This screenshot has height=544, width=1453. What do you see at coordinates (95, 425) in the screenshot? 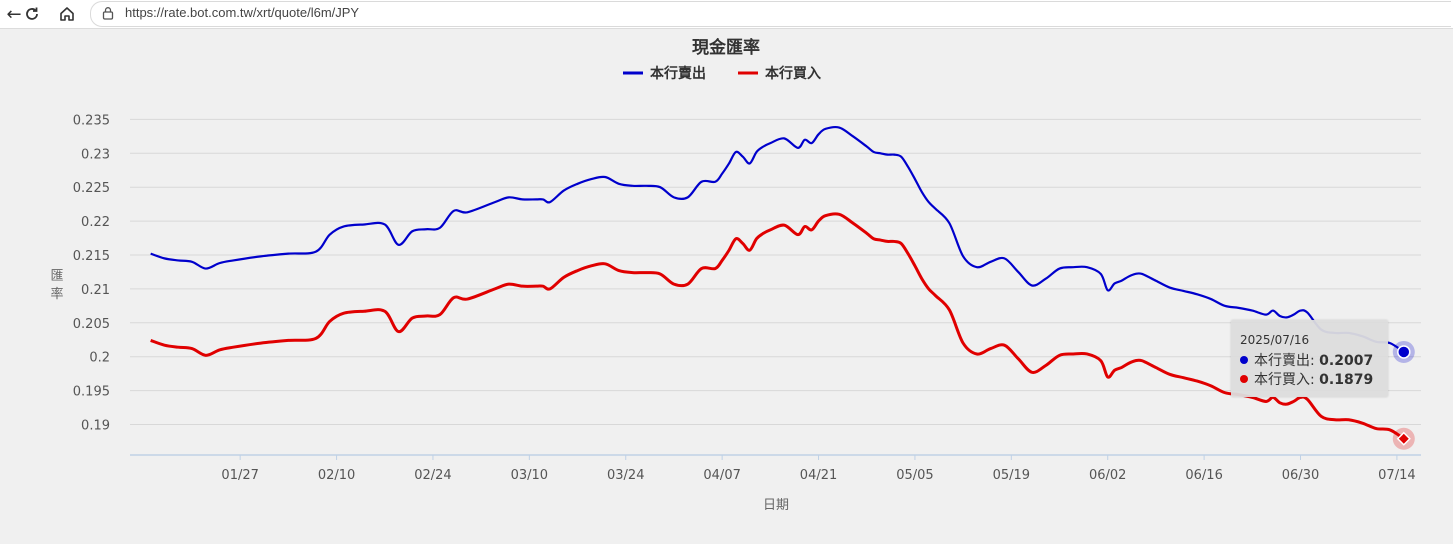
I see `y-tick-label: 0.19` at bounding box center [95, 425].